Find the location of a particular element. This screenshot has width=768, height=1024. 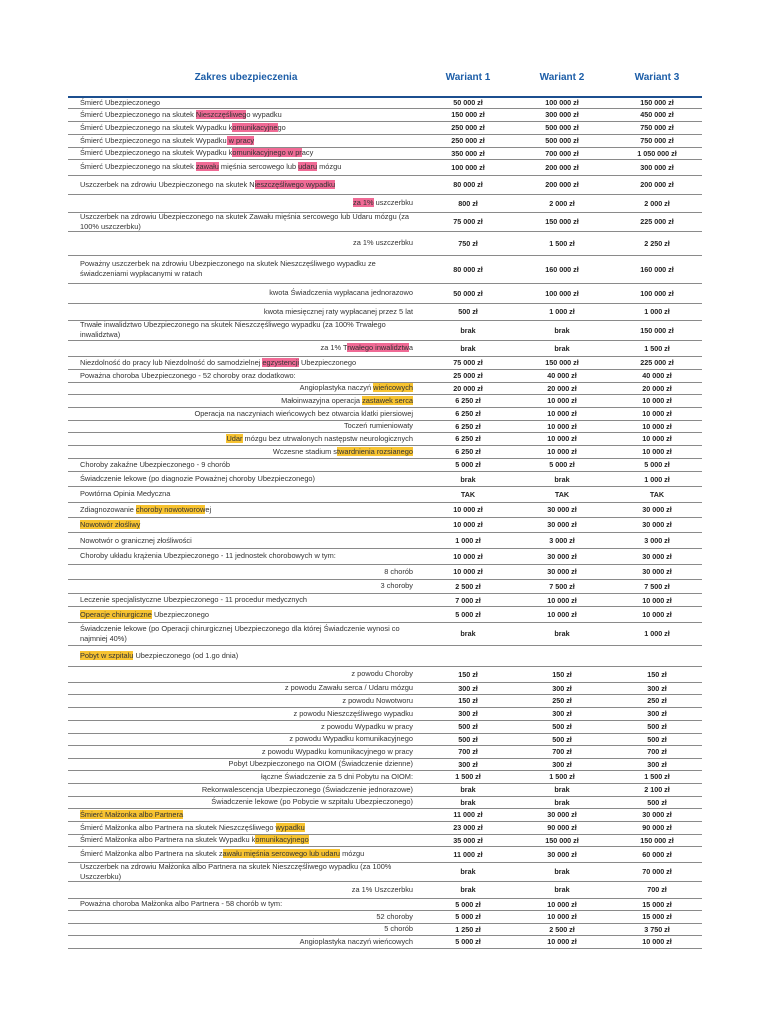

column-header: Zakres ubezpieczenia is located at coordinates (246, 77).